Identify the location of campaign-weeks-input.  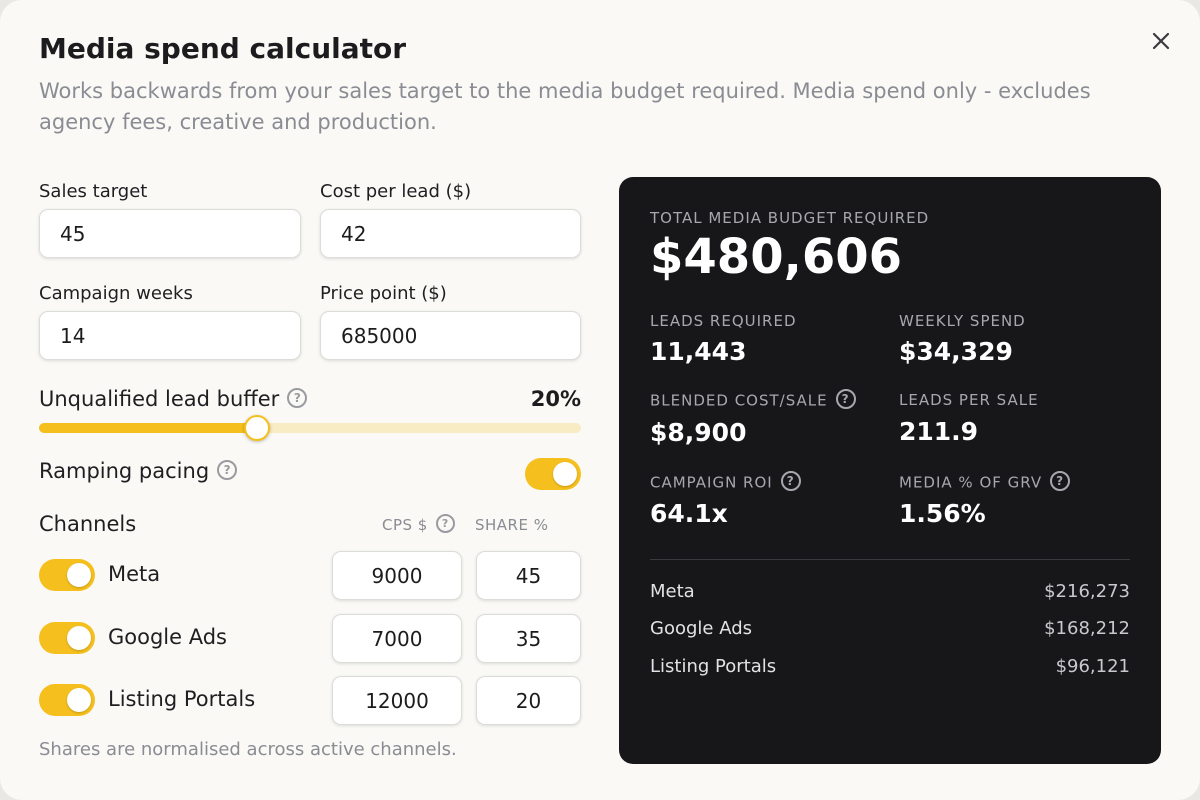
(170, 335).